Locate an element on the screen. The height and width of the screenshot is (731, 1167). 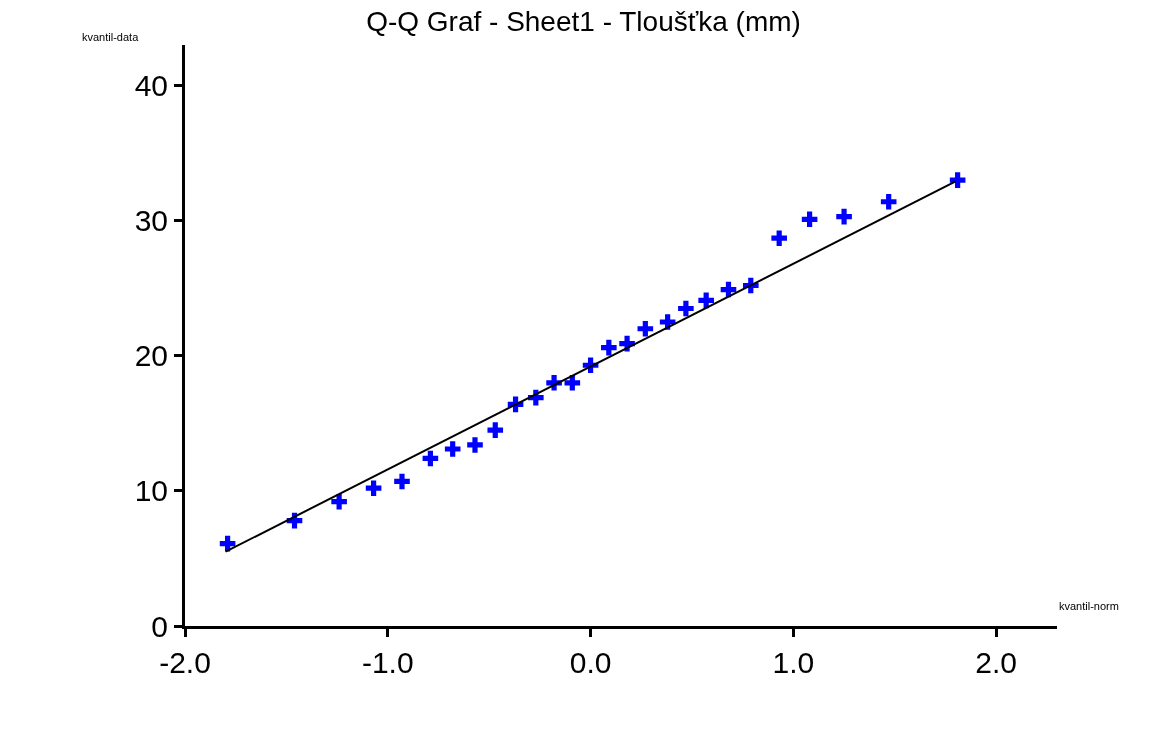
x-tick-label: 1.0 is located at coordinates (793, 662).